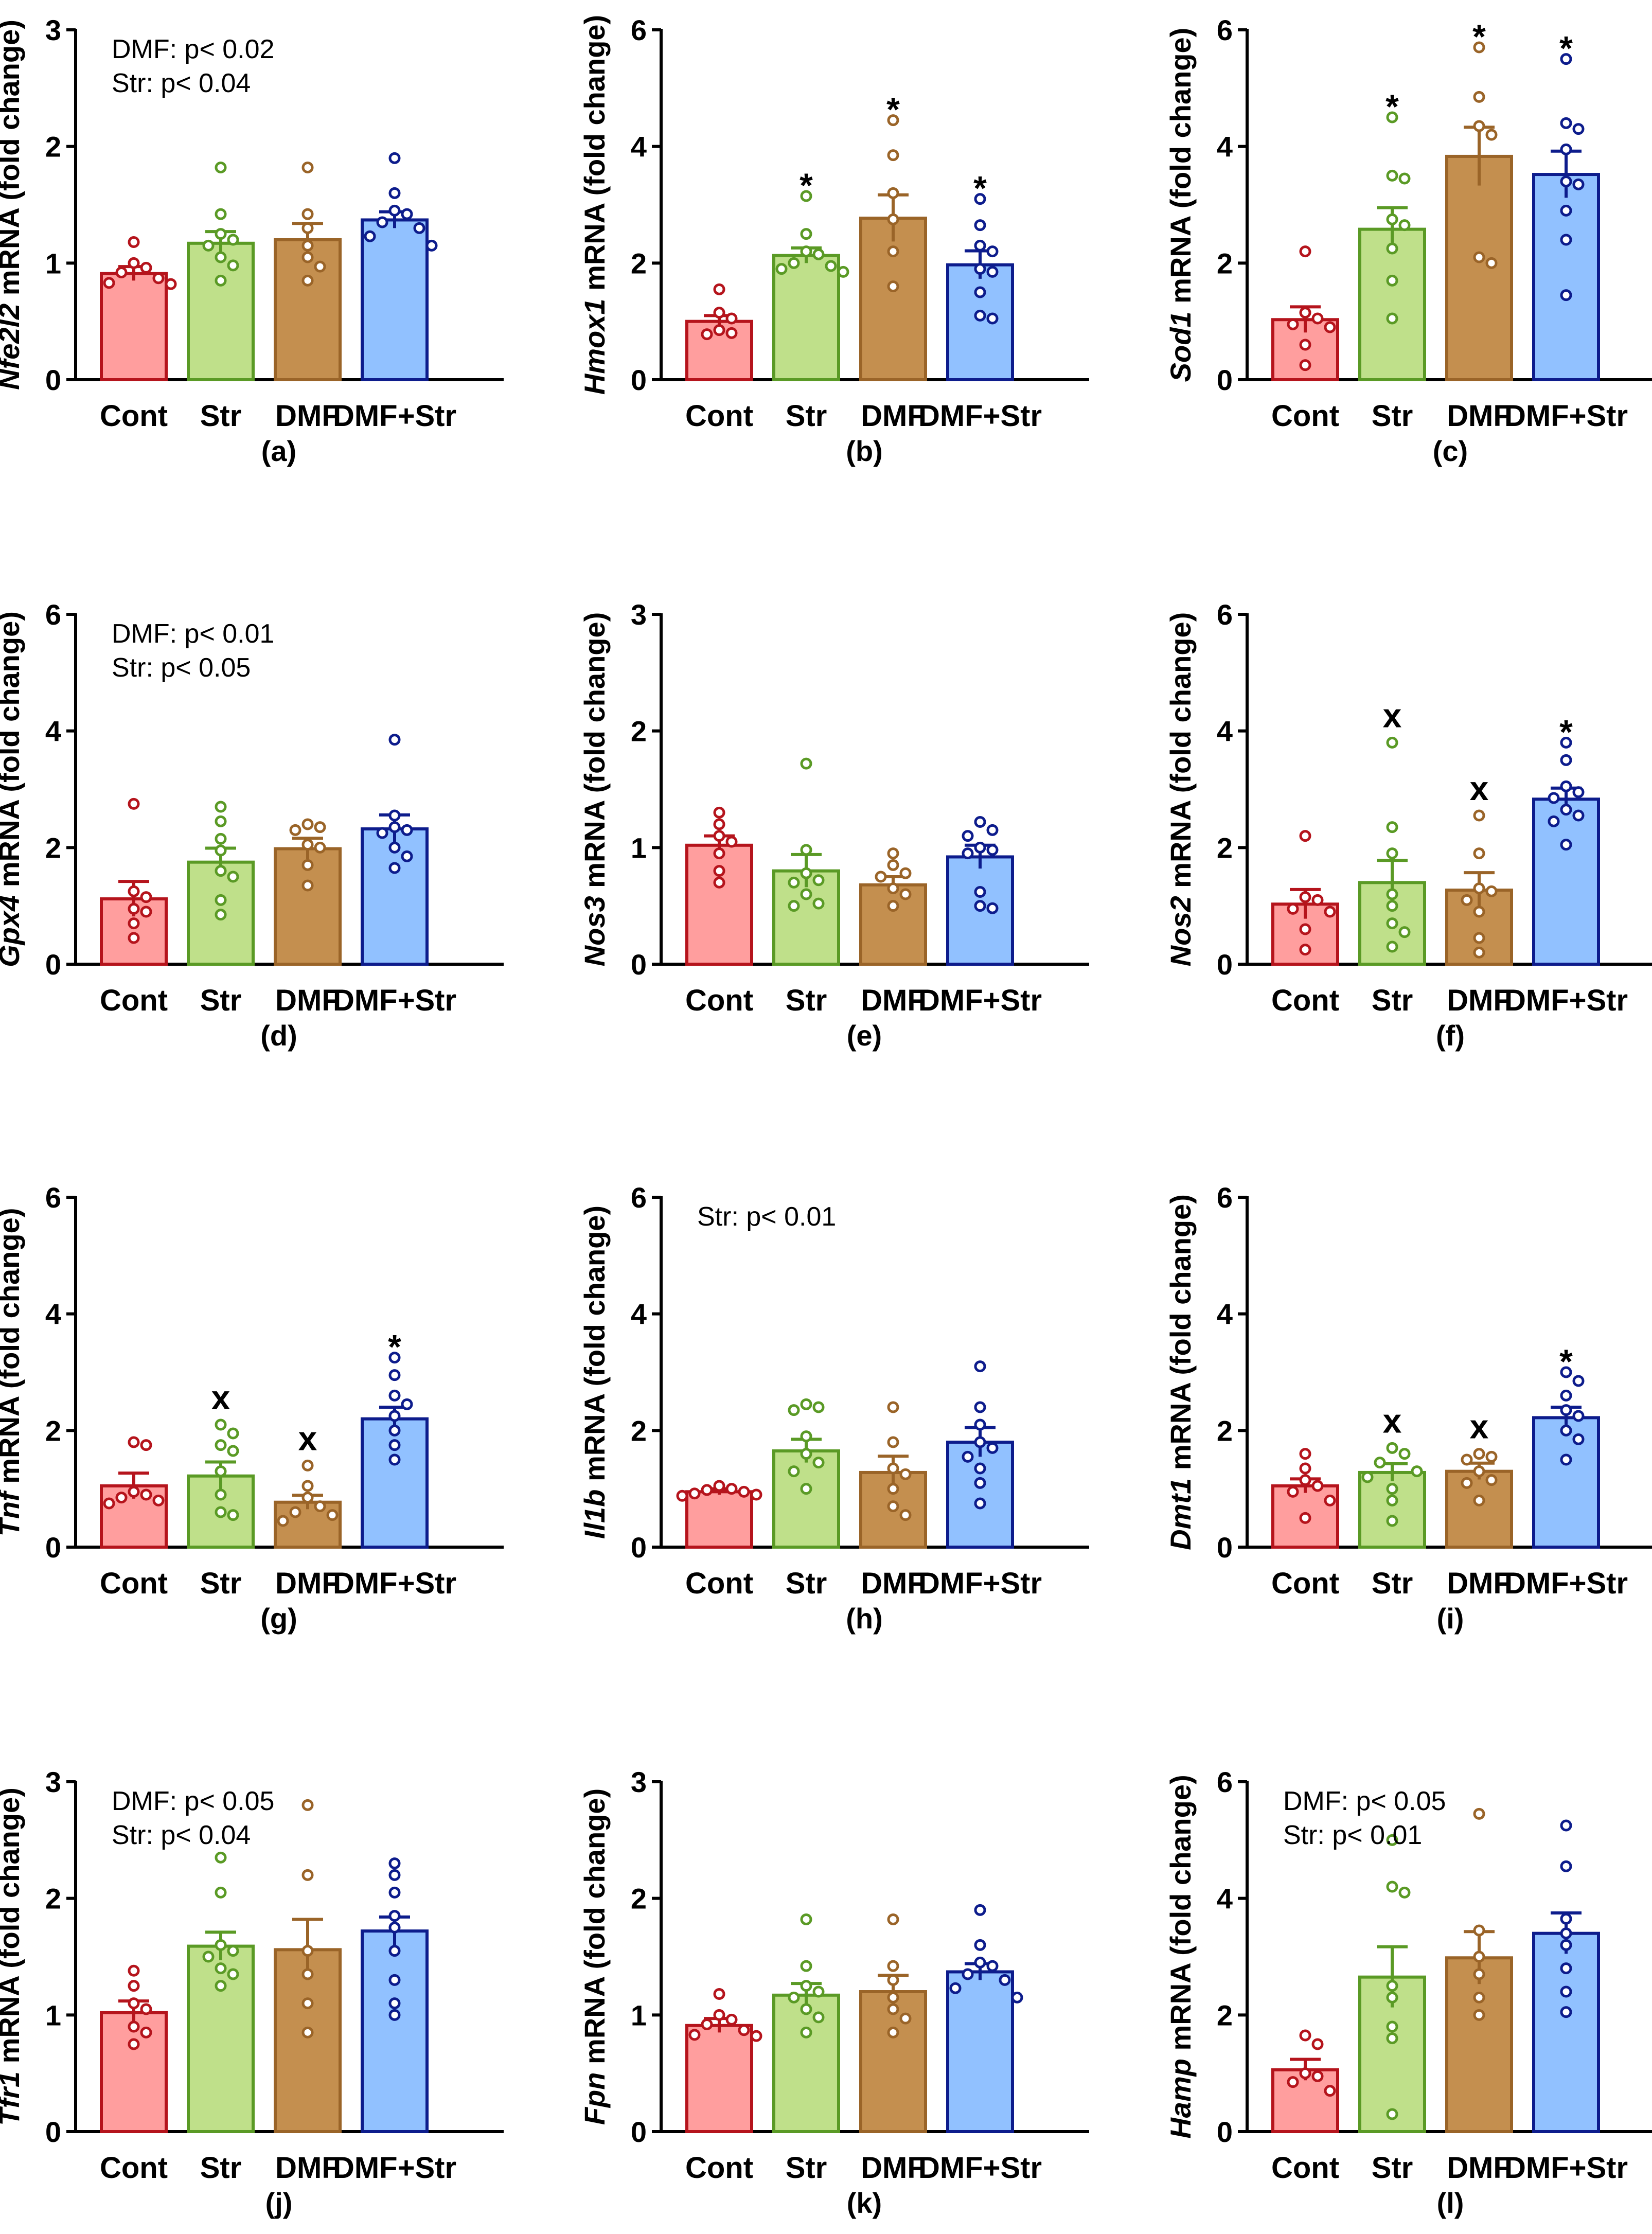 This screenshot has width=1652, height=2234. Describe the element at coordinates (395, 2031) in the screenshot. I see `bar-dmf-str` at that location.